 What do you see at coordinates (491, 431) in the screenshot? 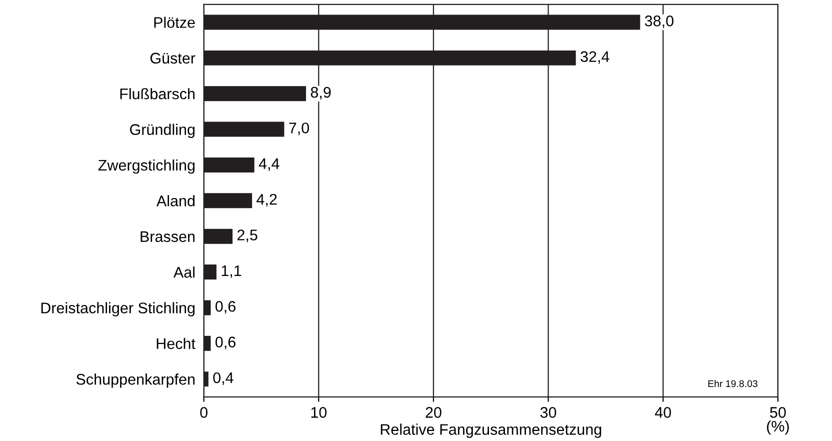
I see `x-axis-title: Relative Fangzusammensetzung` at bounding box center [491, 431].